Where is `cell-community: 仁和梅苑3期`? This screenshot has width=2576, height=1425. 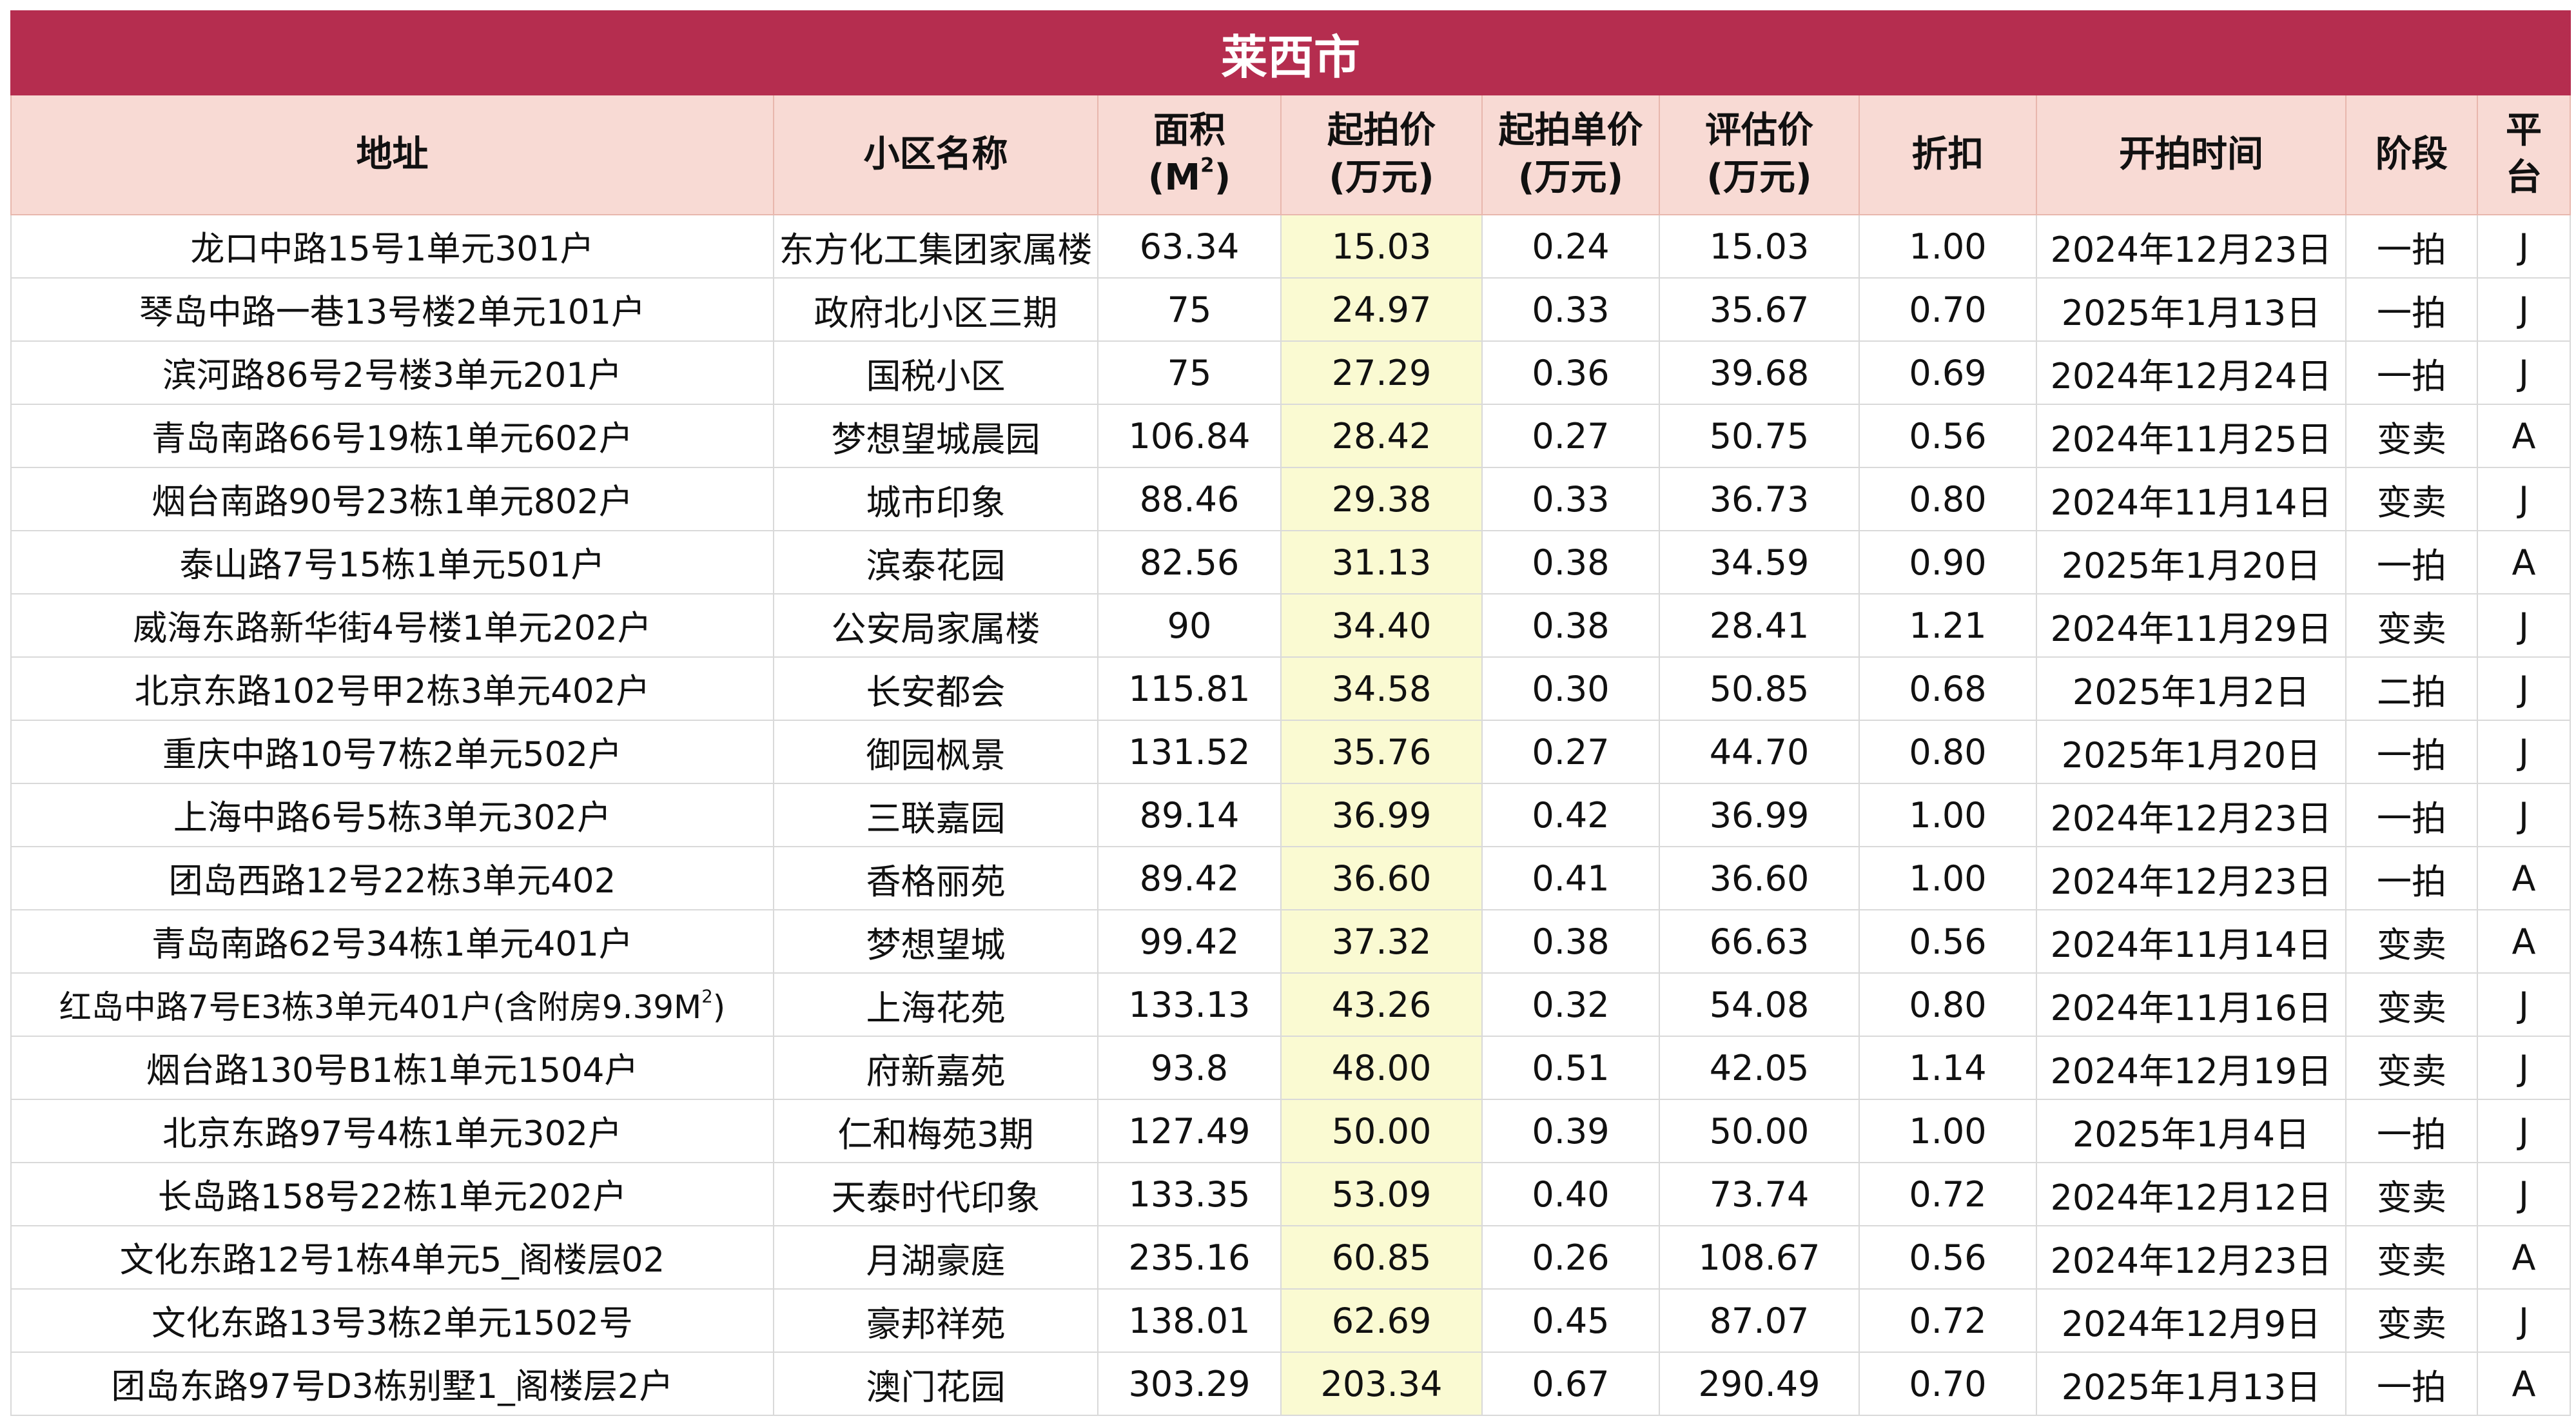
cell-community: 仁和梅苑3期 is located at coordinates (935, 1131).